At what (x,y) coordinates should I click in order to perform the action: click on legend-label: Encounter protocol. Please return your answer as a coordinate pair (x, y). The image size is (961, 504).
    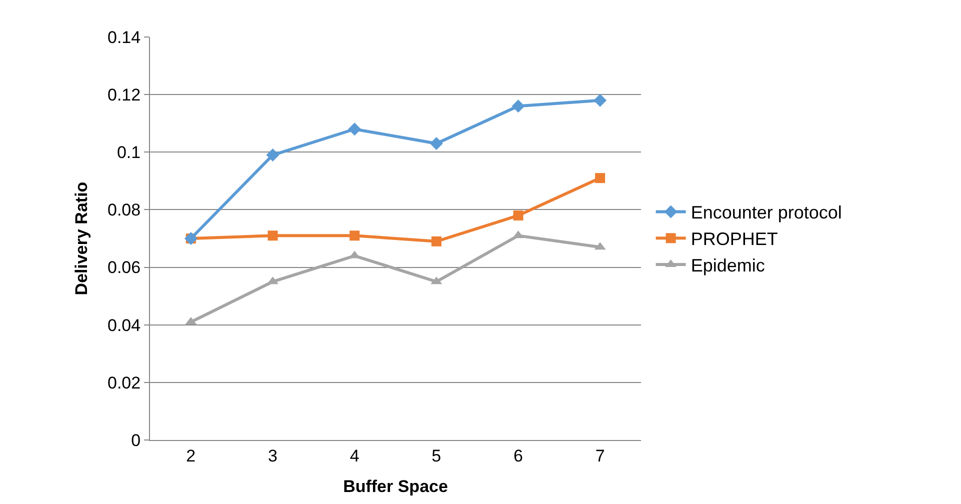
    Looking at the image, I should click on (766, 212).